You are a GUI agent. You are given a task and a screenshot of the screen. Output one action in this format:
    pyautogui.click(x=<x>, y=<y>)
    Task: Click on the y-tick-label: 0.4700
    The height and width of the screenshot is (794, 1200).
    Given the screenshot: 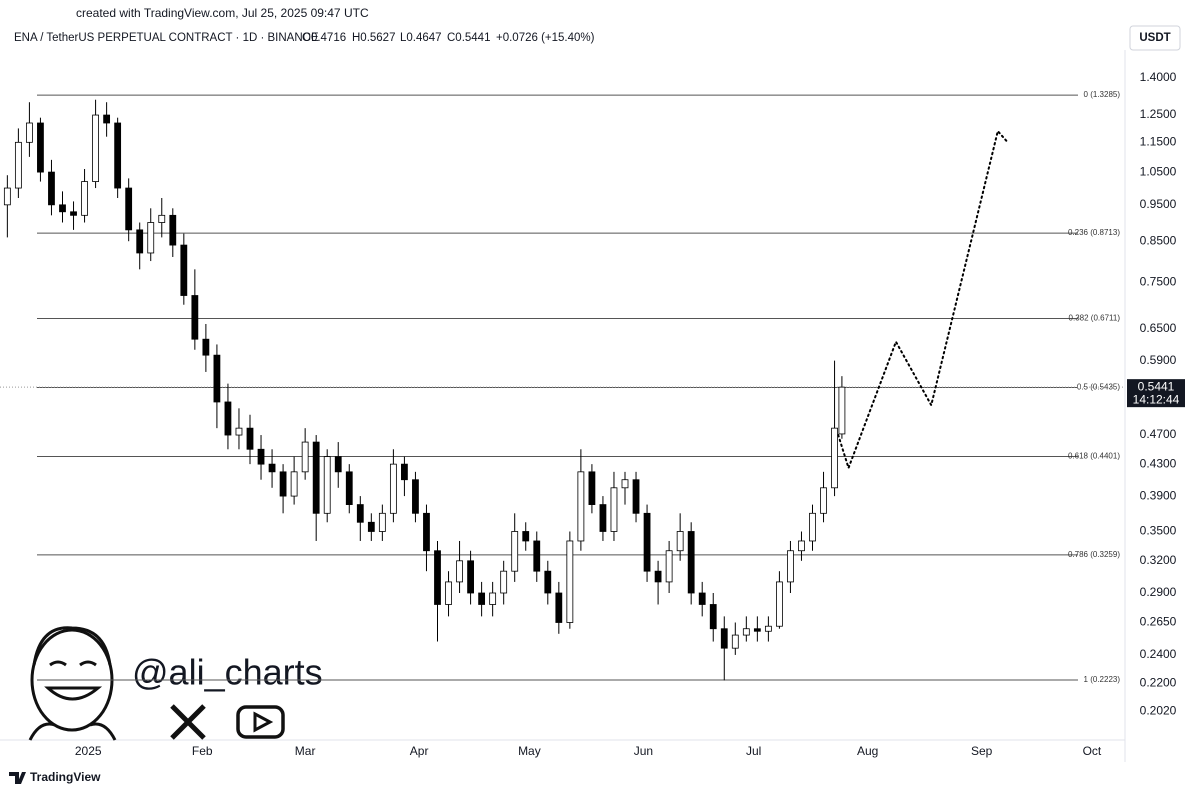 What is the action you would take?
    pyautogui.click(x=1158, y=434)
    